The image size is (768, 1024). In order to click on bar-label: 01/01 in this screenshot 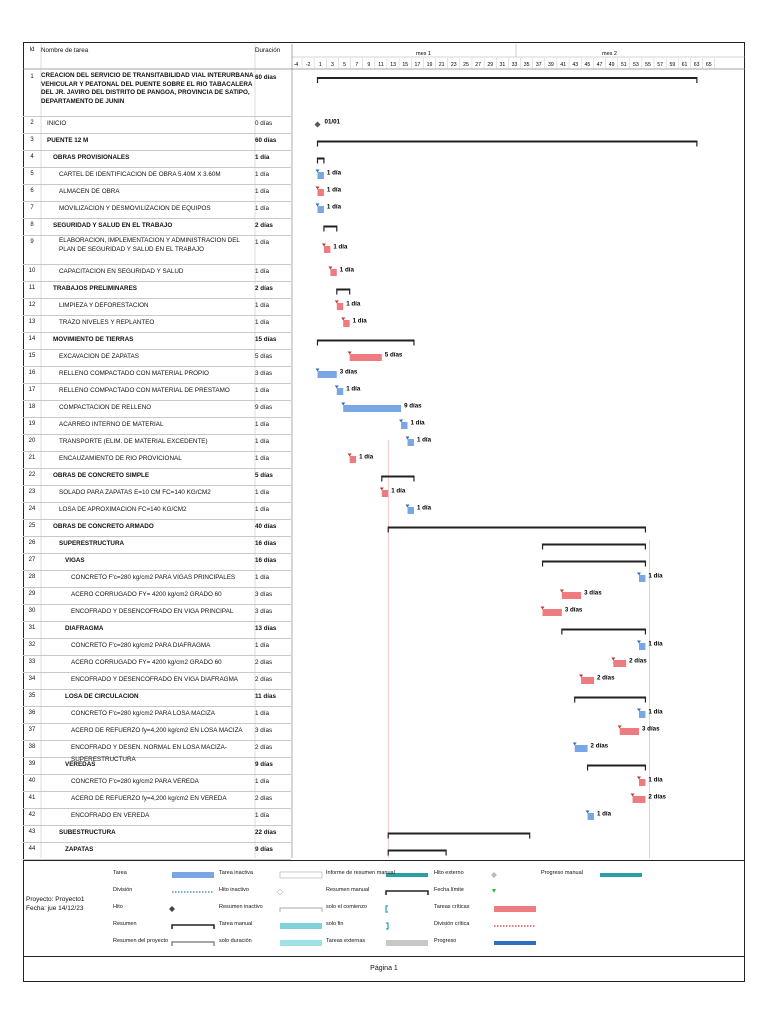, I will do `click(333, 122)`.